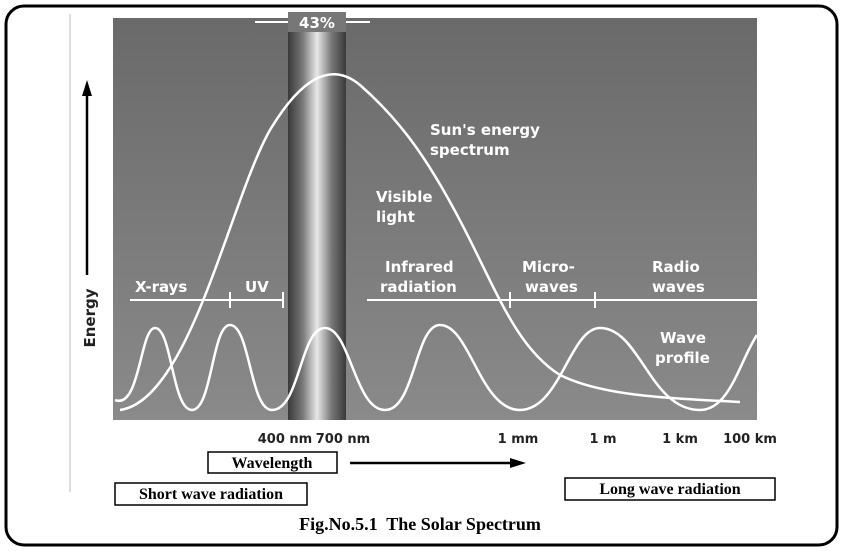  Describe the element at coordinates (518, 439) in the screenshot. I see `x-tick-label: 1 mm` at that location.